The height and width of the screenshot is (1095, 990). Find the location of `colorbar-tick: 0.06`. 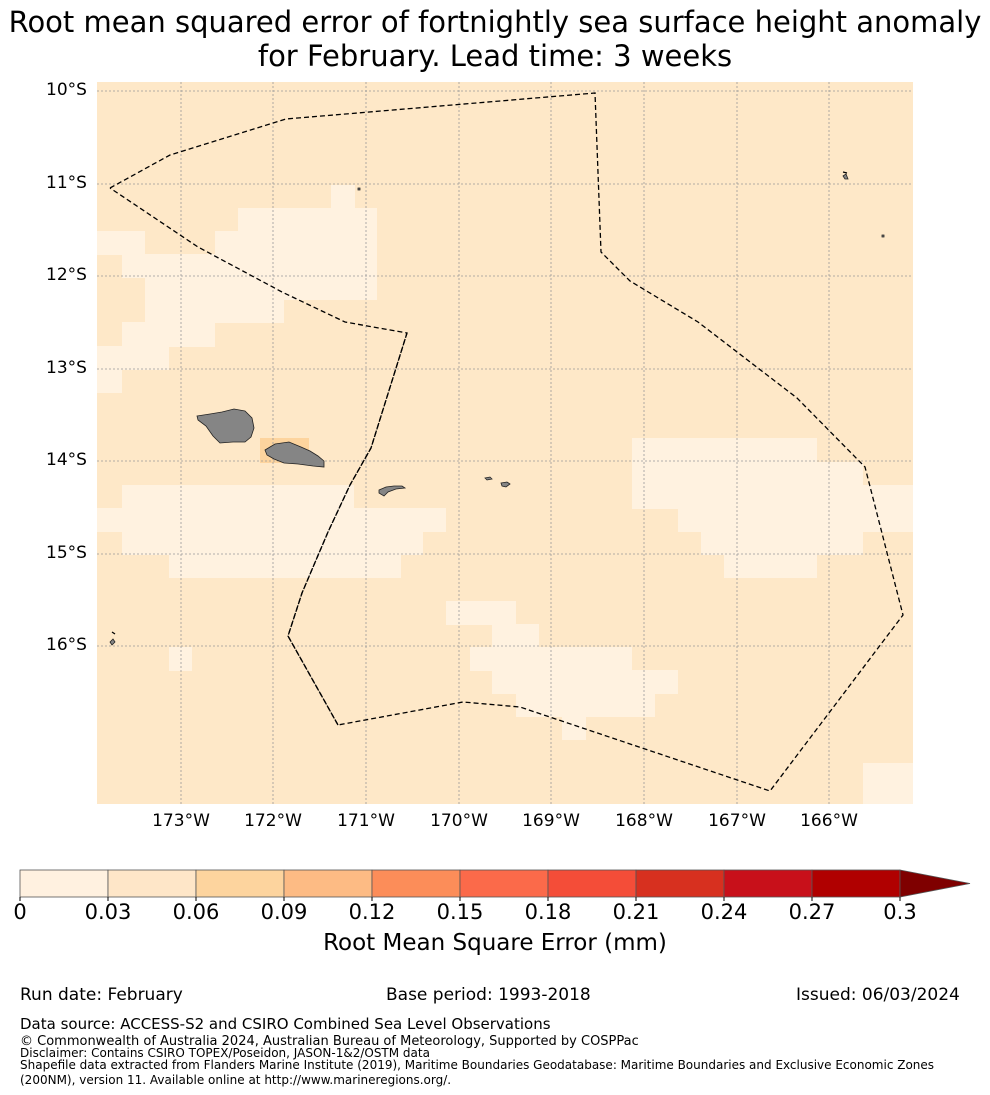

colorbar-tick: 0.06 is located at coordinates (196, 912).